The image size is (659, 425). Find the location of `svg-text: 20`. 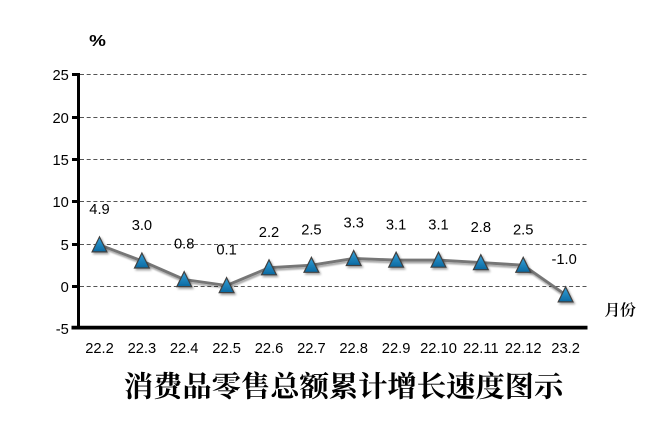

svg-text: 20 is located at coordinates (60, 119).